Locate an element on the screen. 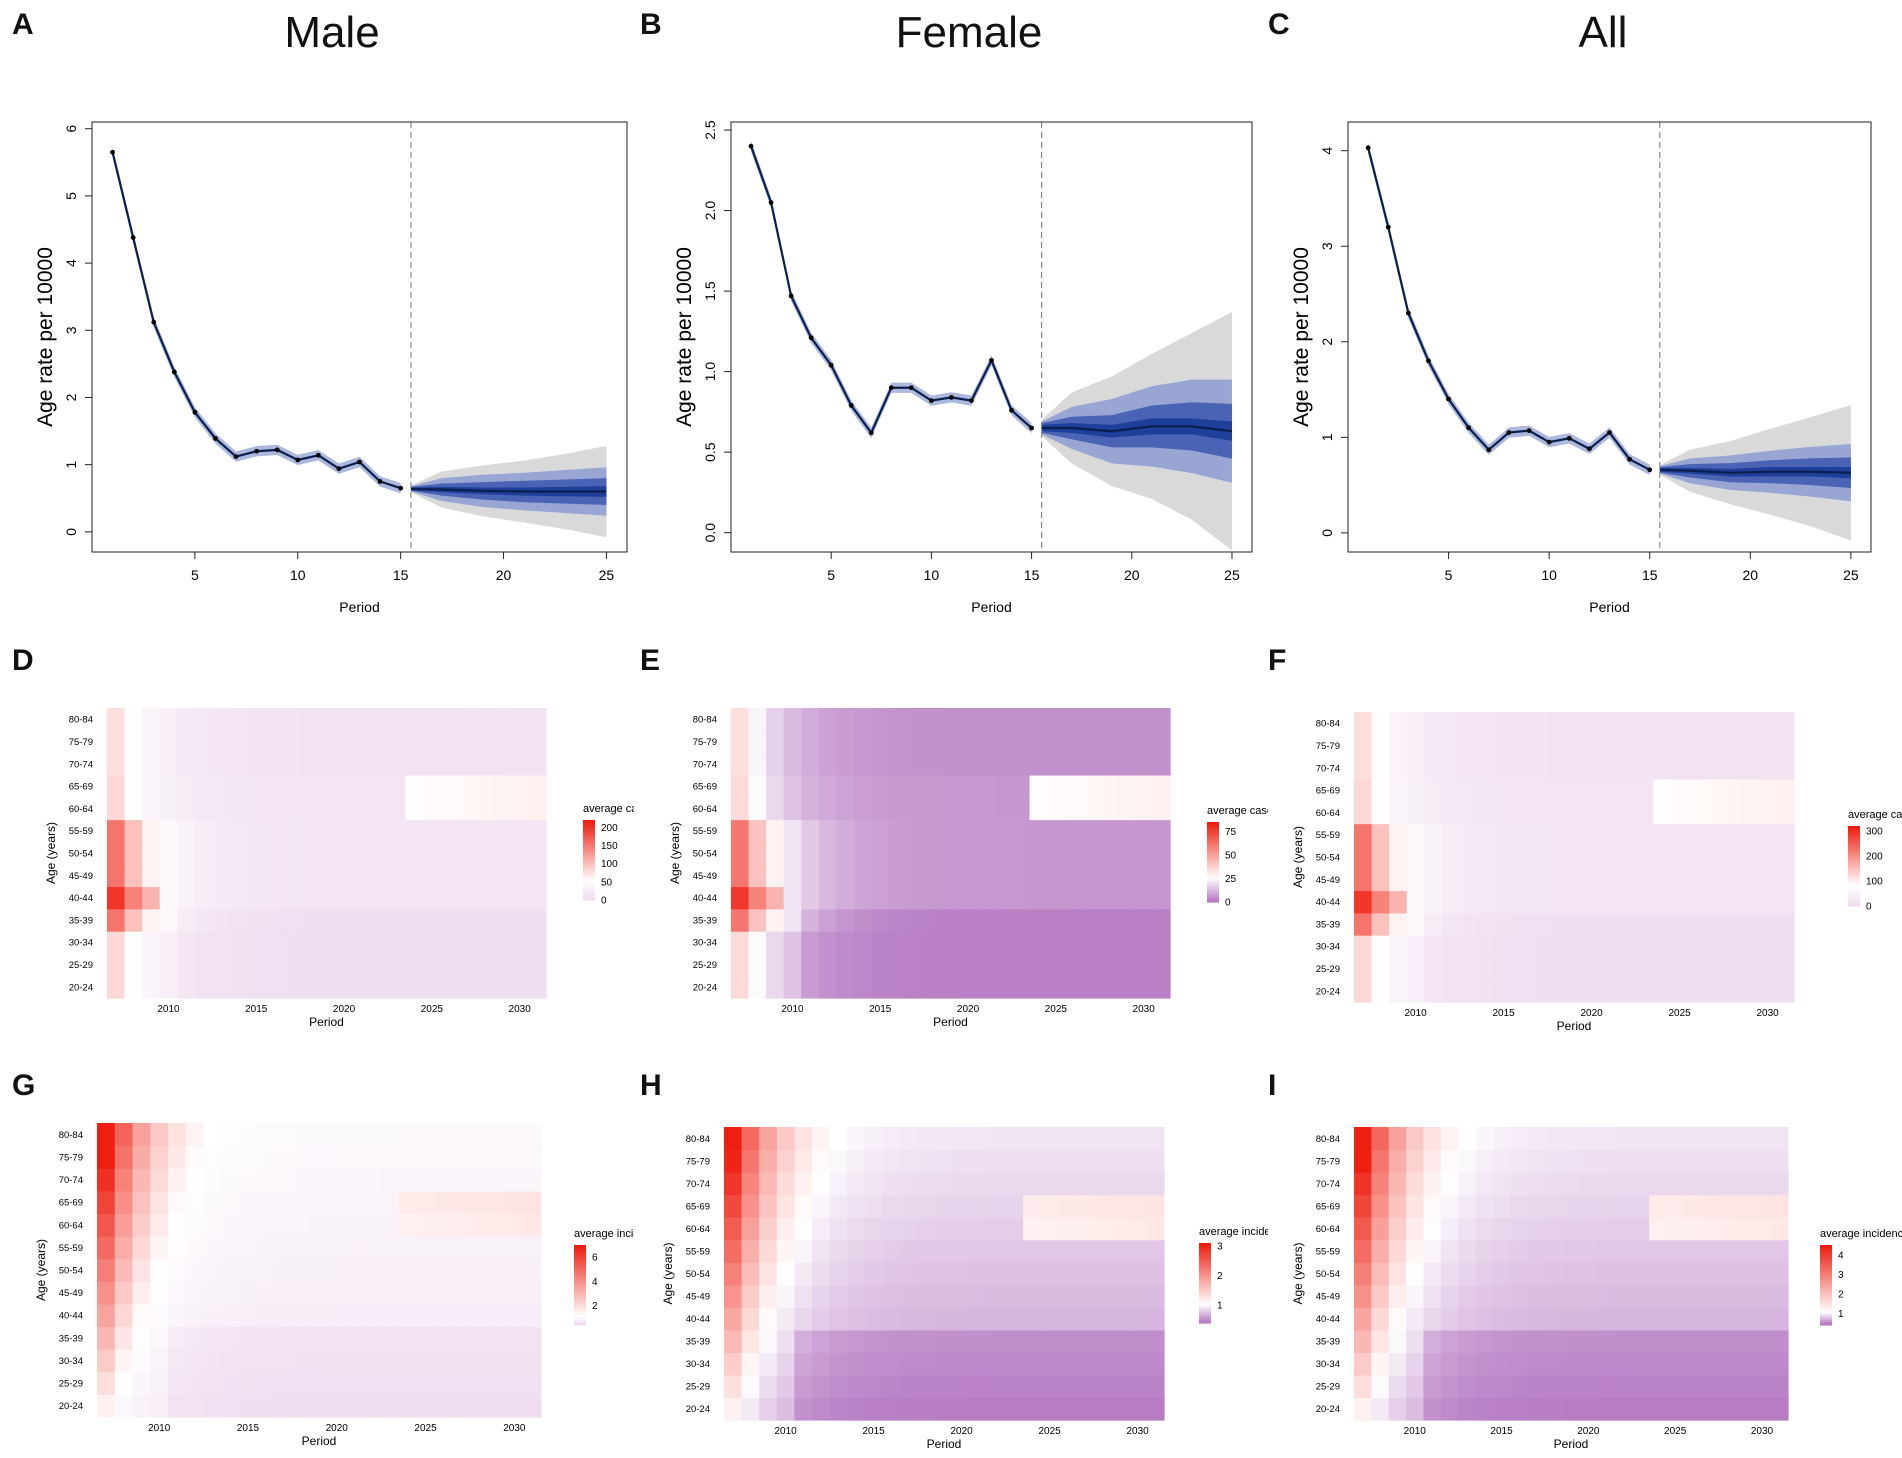  x-tick-label: 20 is located at coordinates (1132, 575).